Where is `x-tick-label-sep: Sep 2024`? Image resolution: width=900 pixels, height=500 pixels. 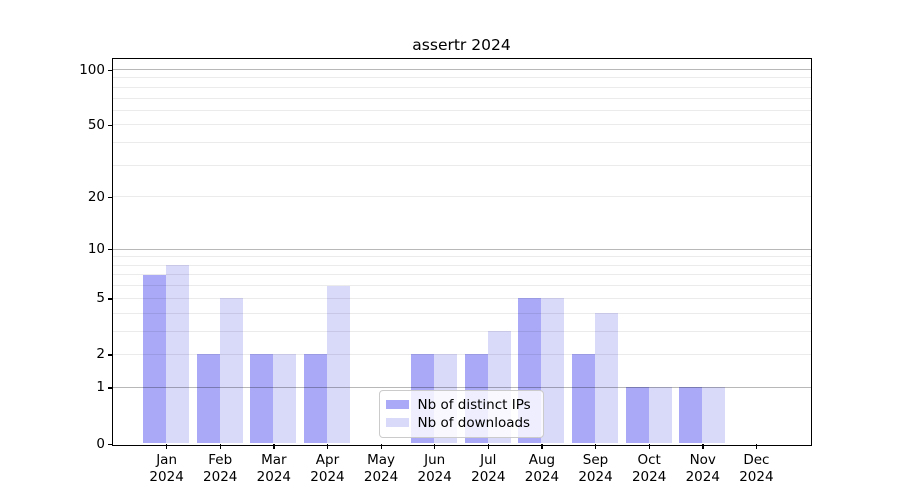
x-tick-label-sep: Sep 2024 is located at coordinates (595, 468).